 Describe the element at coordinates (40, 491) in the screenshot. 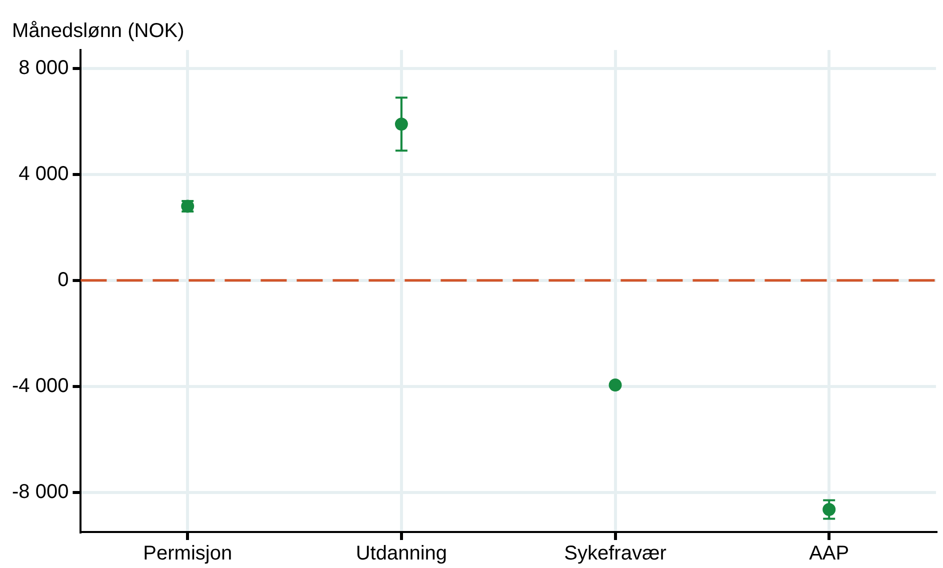

I see `y-tick-label: -8 000` at that location.